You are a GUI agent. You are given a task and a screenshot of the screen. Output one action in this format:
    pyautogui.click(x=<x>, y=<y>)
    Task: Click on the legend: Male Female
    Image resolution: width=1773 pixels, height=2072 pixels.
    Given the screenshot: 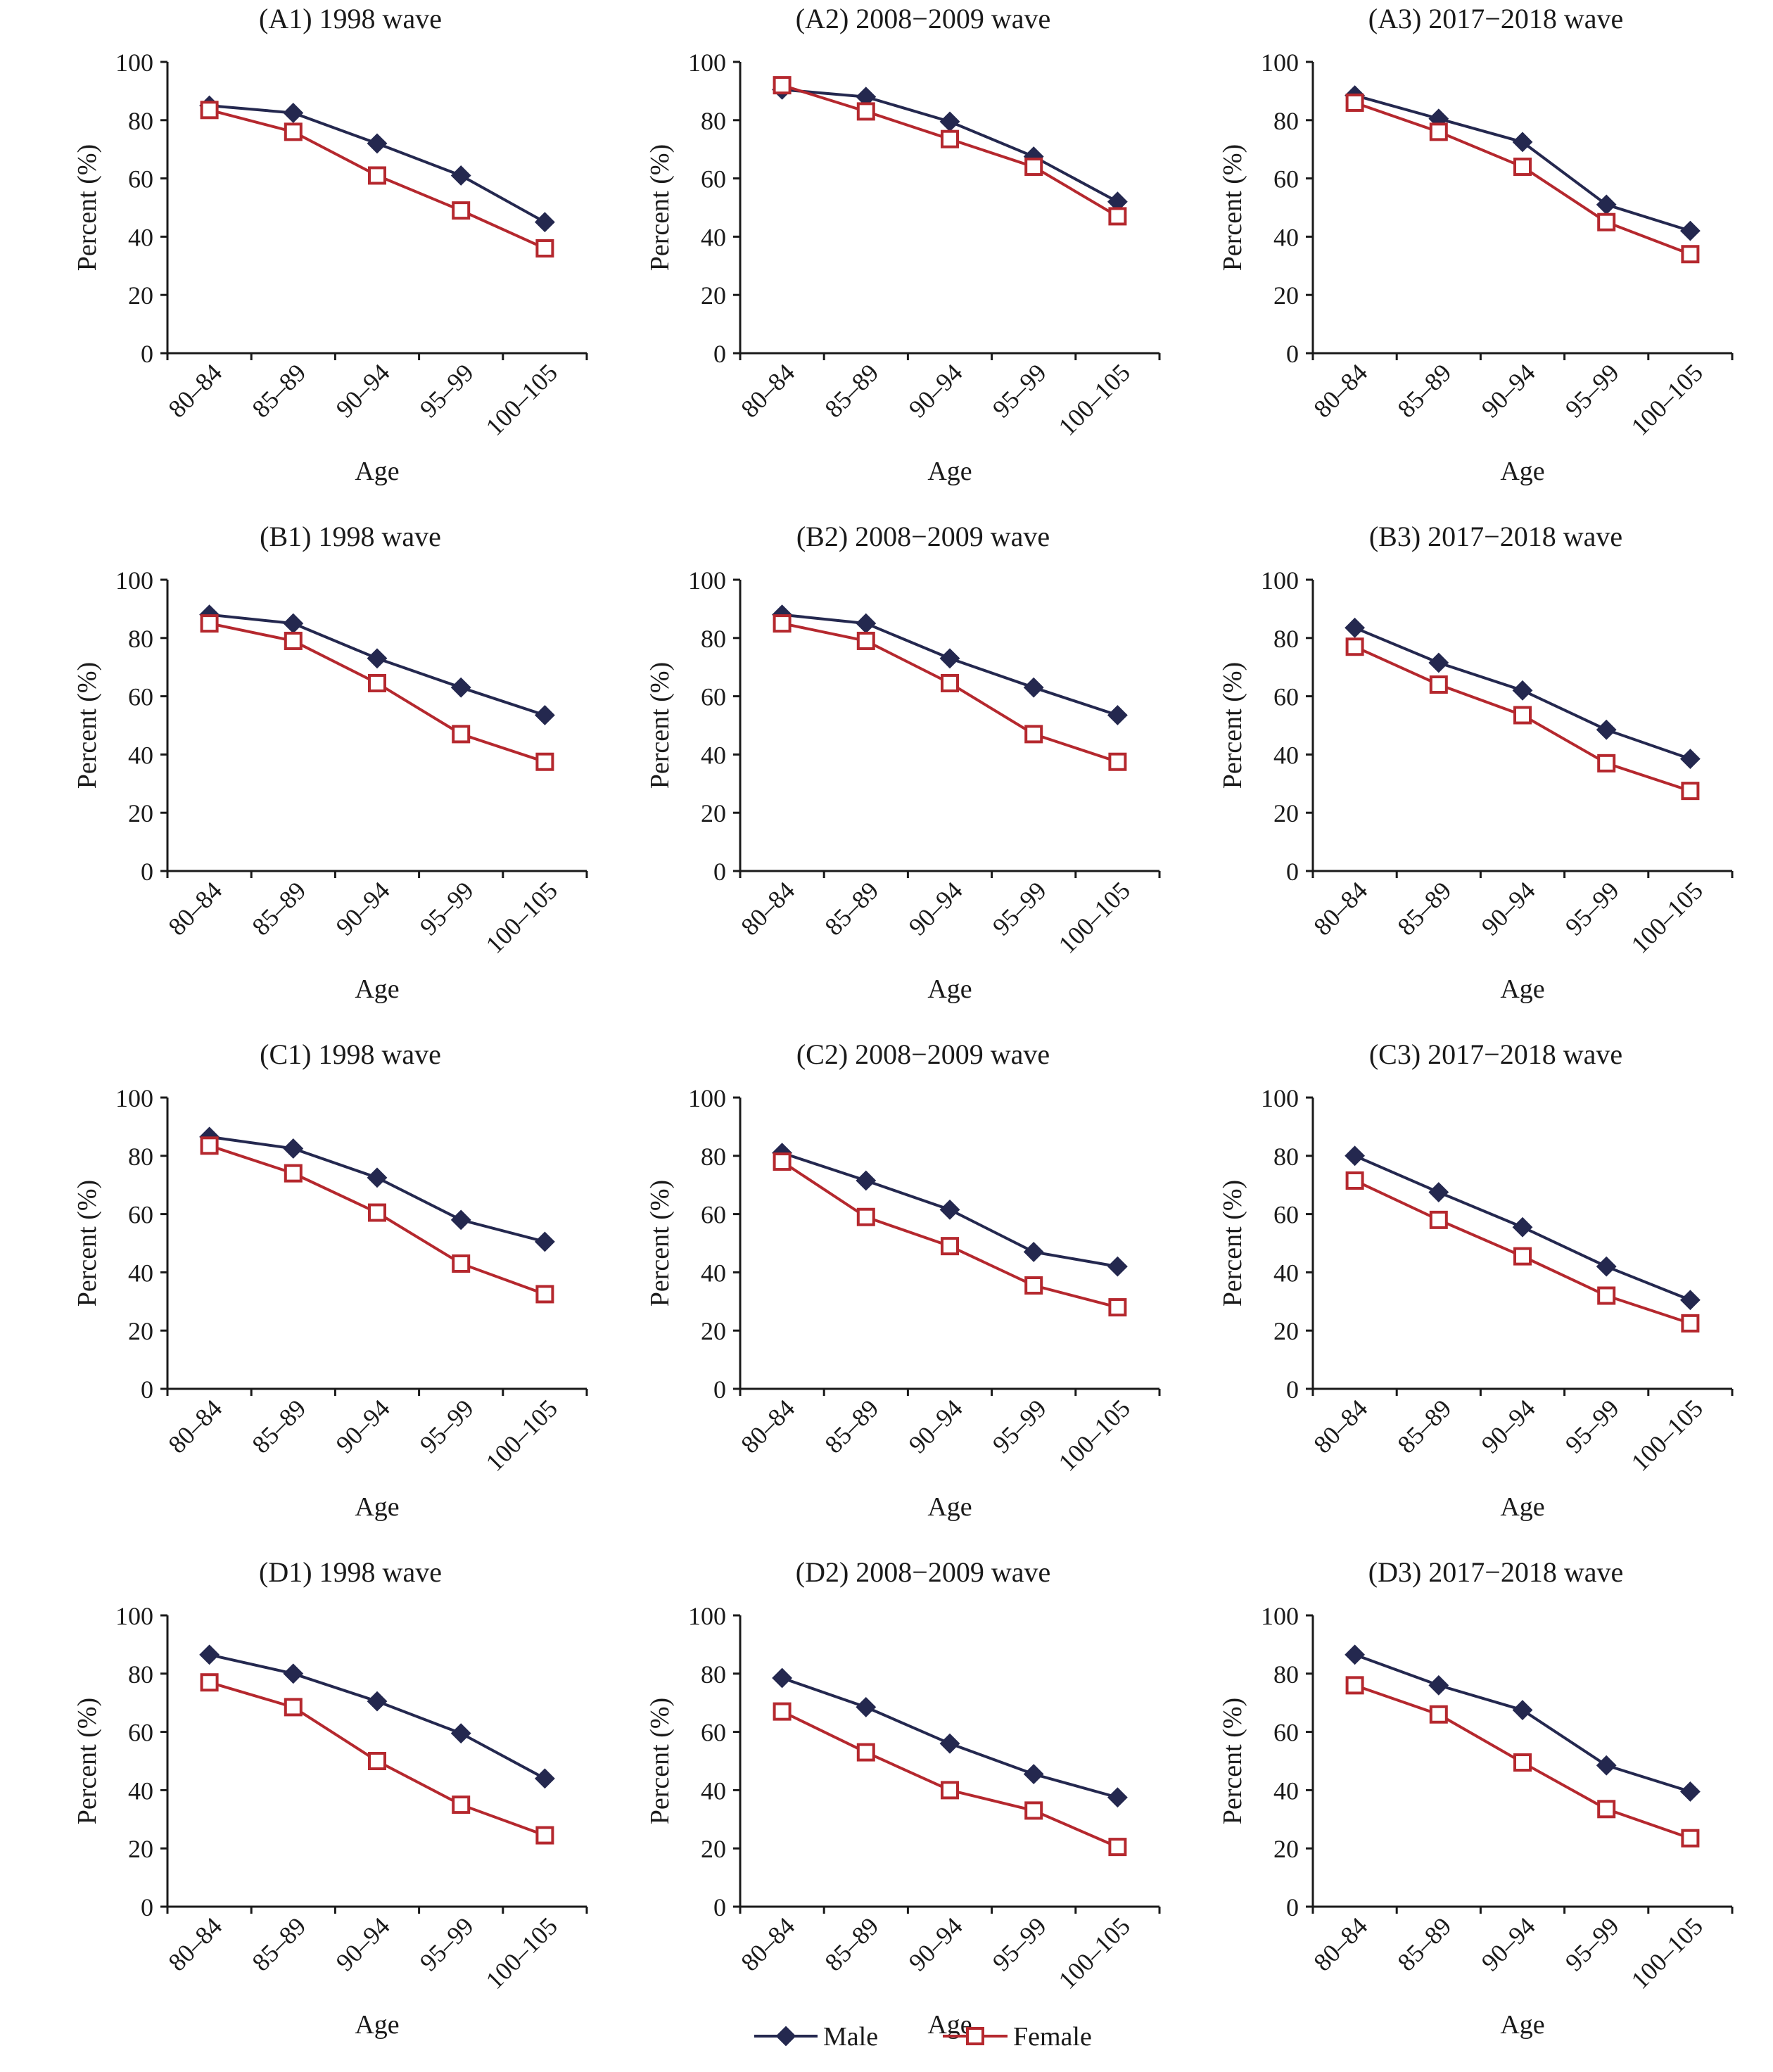 What is the action you would take?
    pyautogui.click(x=923, y=2037)
    